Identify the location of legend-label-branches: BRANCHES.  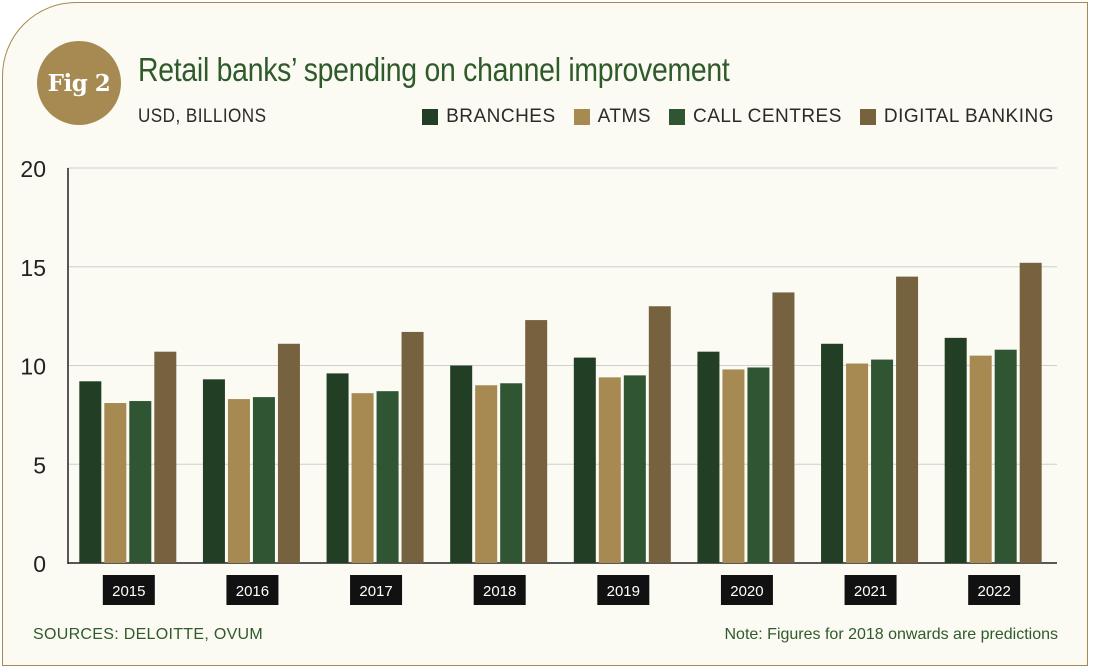
(501, 116).